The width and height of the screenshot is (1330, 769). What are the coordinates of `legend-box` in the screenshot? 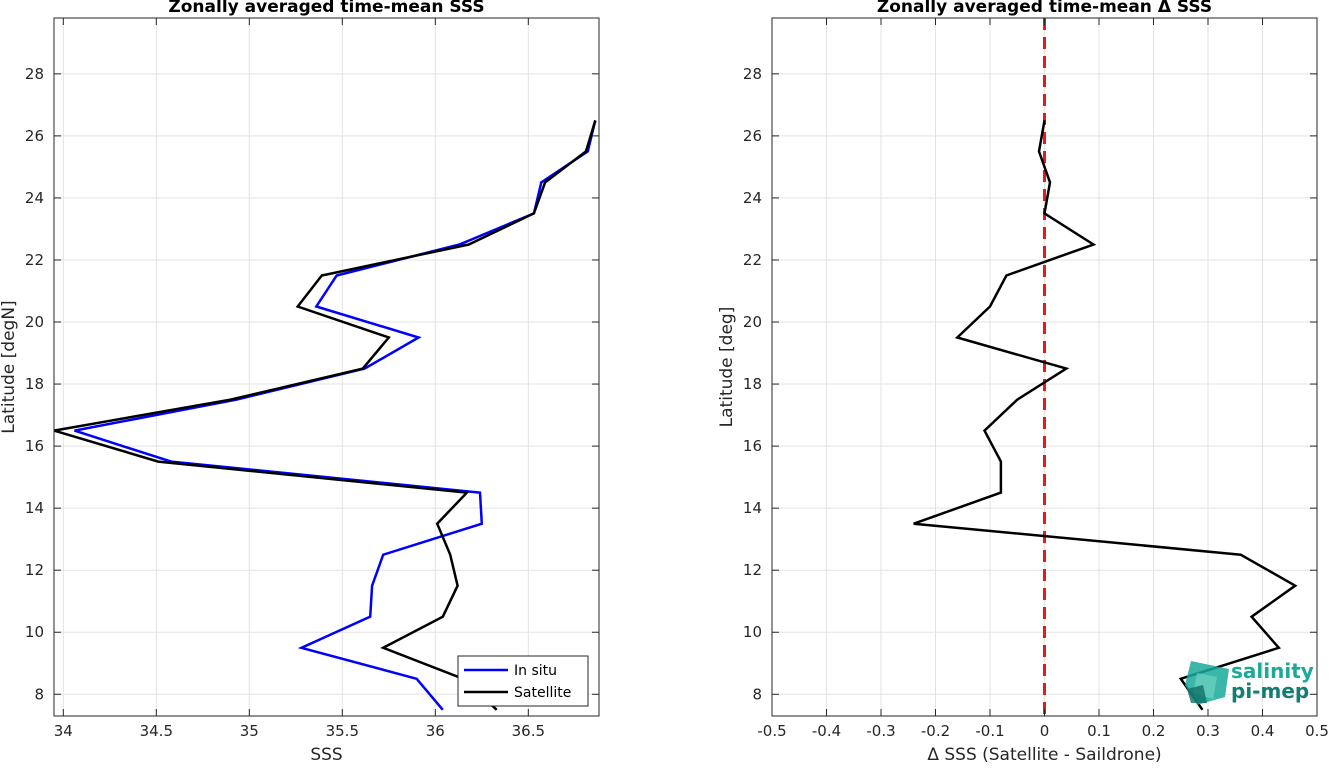 It's located at (523, 681).